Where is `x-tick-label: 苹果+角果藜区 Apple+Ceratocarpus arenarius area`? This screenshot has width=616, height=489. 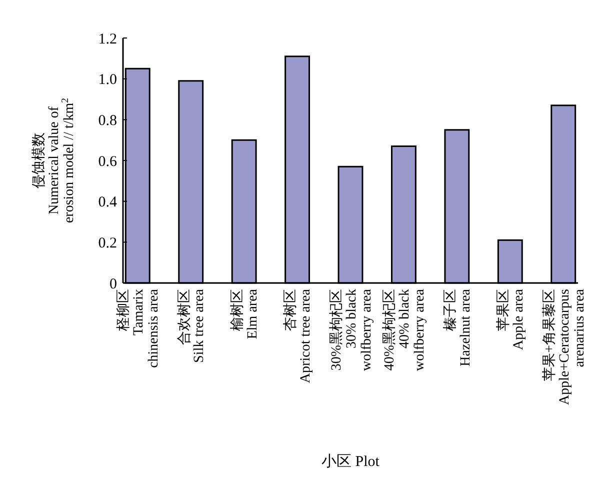
x-tick-label: 苹果+角果藜区 Apple+Ceratocarpus arenarius area is located at coordinates (564, 346).